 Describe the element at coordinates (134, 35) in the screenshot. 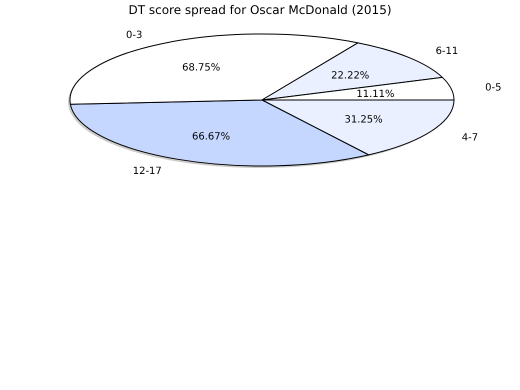

I see `slice-label: 0-3` at that location.